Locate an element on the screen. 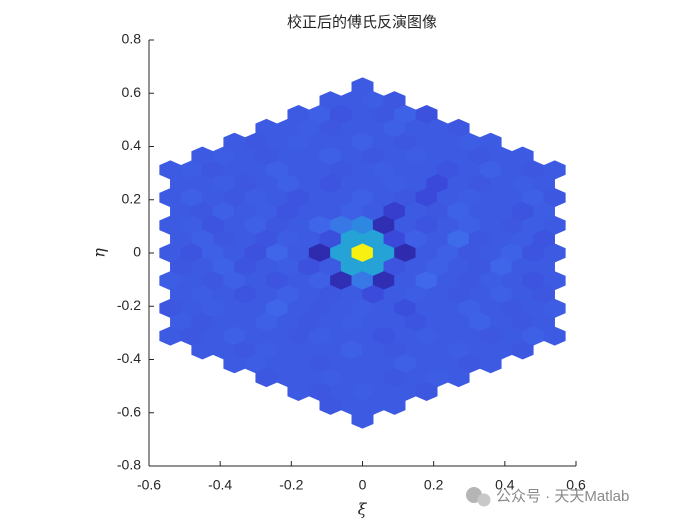 This screenshot has width=700, height=525. x-tick-label: -0.6 is located at coordinates (149, 485).